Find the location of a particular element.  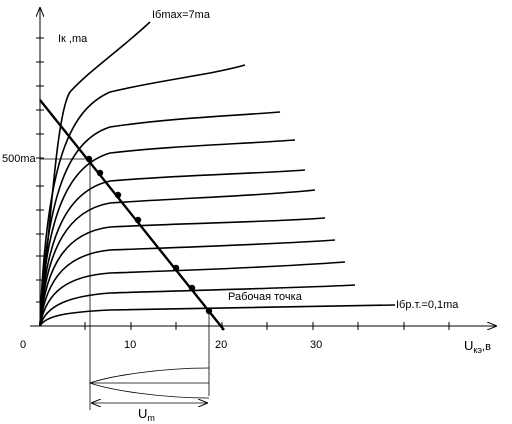

x-axis-symbol: U is located at coordinates (468, 345).